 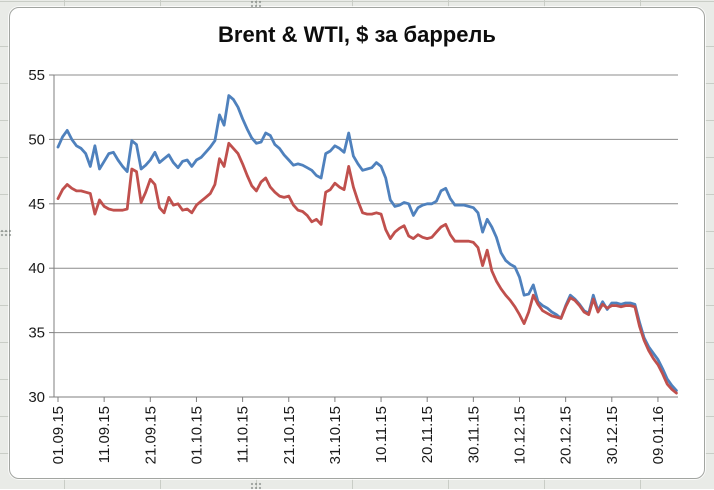 What do you see at coordinates (357, 34) in the screenshot?
I see `chart-title: Brent & WTI, $ за баррель` at bounding box center [357, 34].